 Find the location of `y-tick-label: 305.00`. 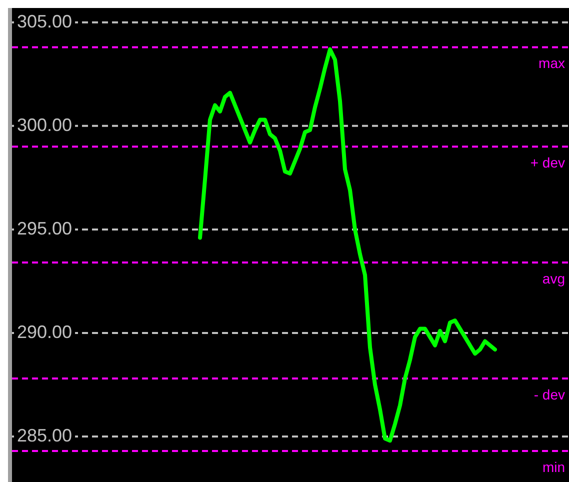

y-tick-label: 305.00 is located at coordinates (44, 21).